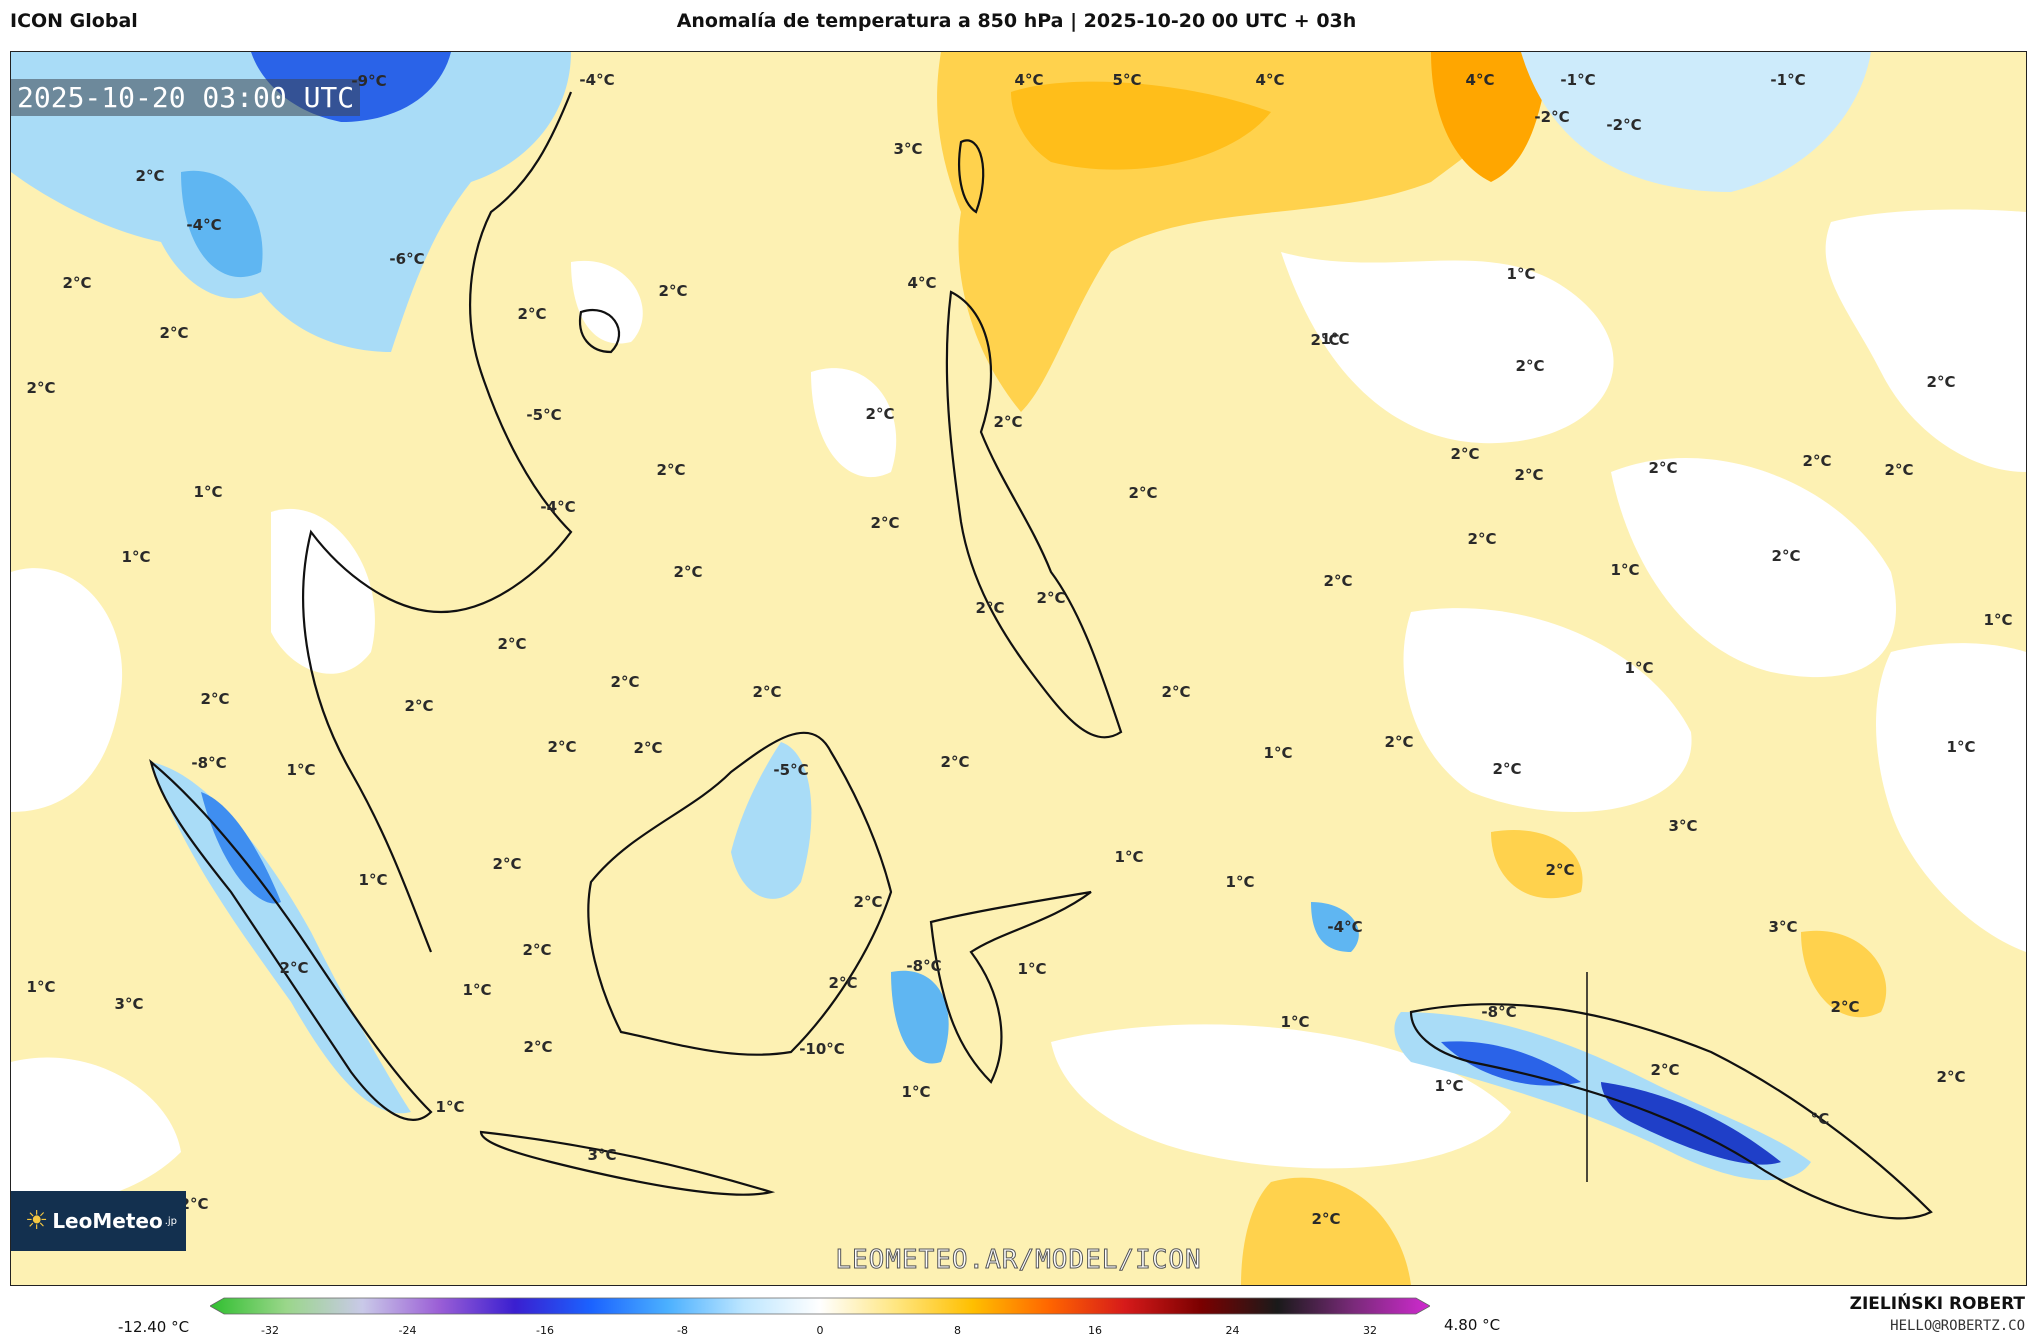 The image size is (2033, 1339). Describe the element at coordinates (1127, 80) in the screenshot. I see `contour-label: 5°C` at that location.